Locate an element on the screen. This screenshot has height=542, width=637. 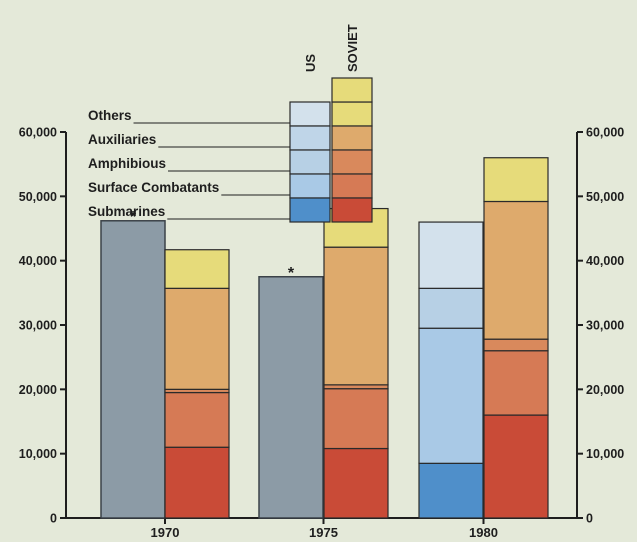
legend-label-amphibious: Amphibious is located at coordinates (127, 163).